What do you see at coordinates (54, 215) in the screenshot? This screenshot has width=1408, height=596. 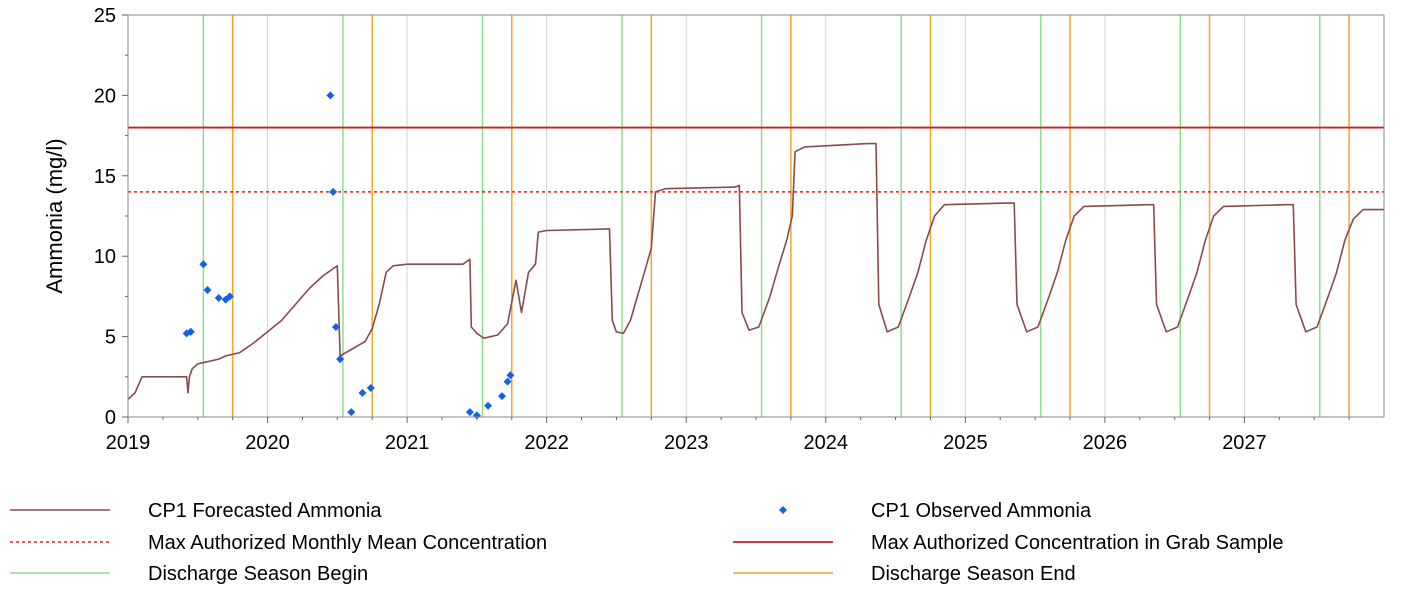 I see `y-axis-label: Ammonia (mg/l)` at bounding box center [54, 215].